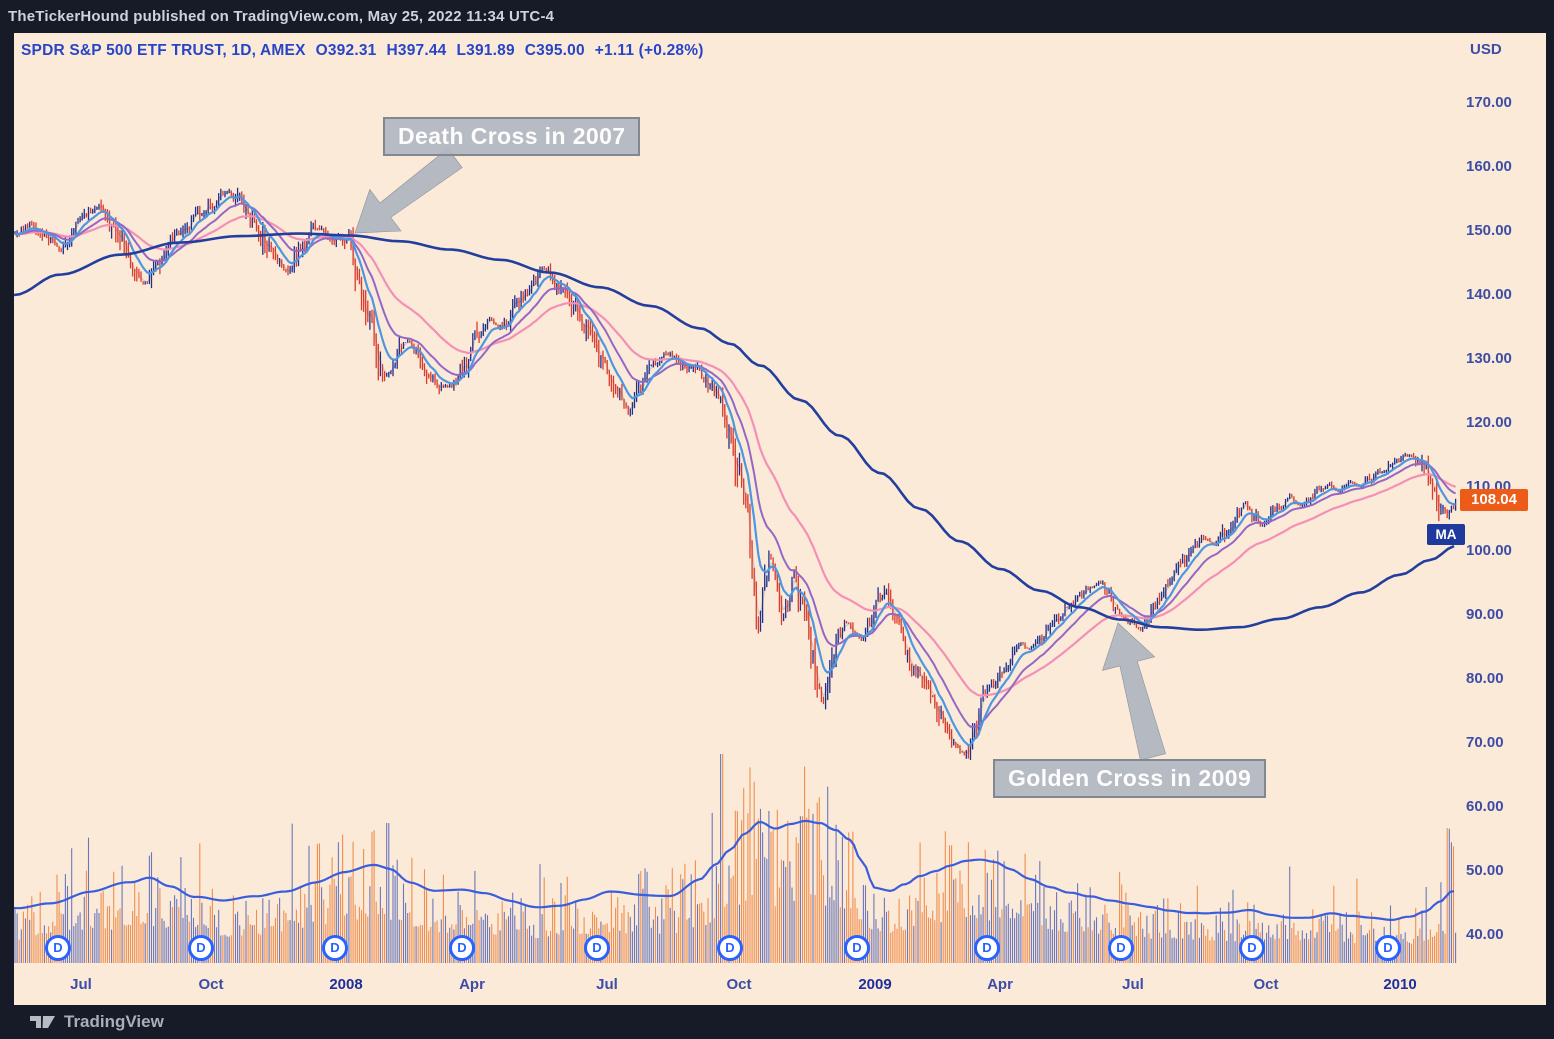 This screenshot has height=1039, width=1554. What do you see at coordinates (1489, 102) in the screenshot?
I see `price-axis-label: 170.00` at bounding box center [1489, 102].